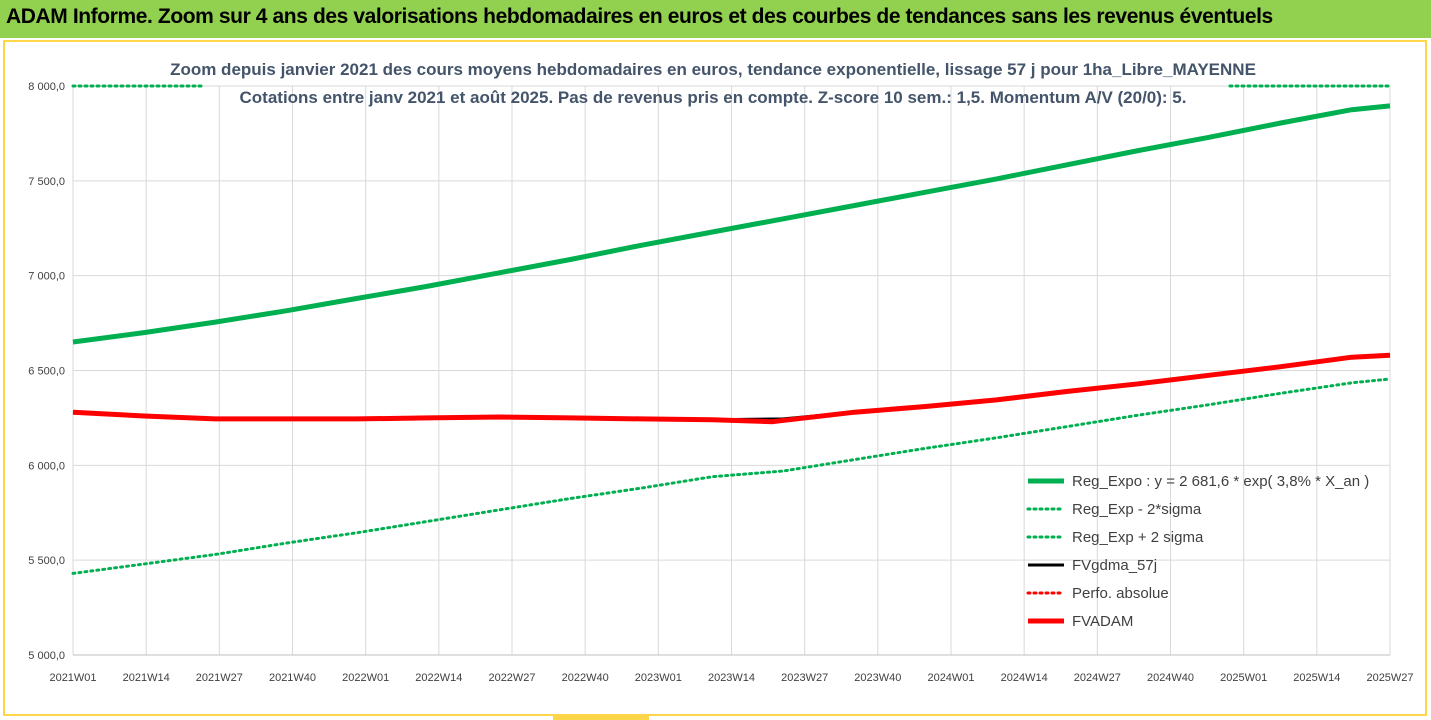 The height and width of the screenshot is (720, 1431). I want to click on y-tick-label: 5 500,0, so click(46, 561).